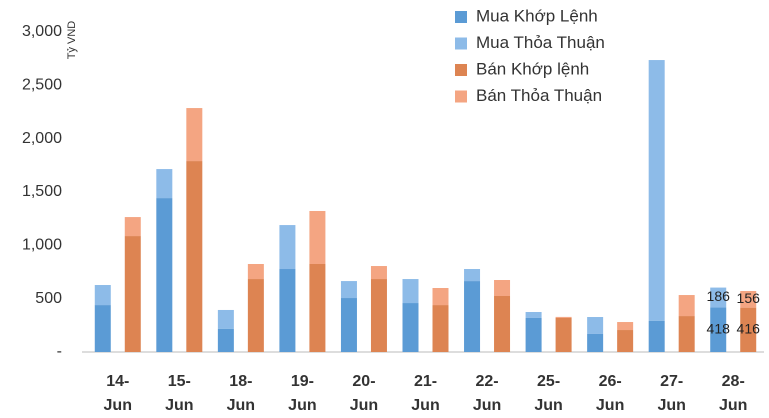 This screenshot has height=418, width=769. I want to click on x-tick-label: 22-Jun, so click(487, 393).